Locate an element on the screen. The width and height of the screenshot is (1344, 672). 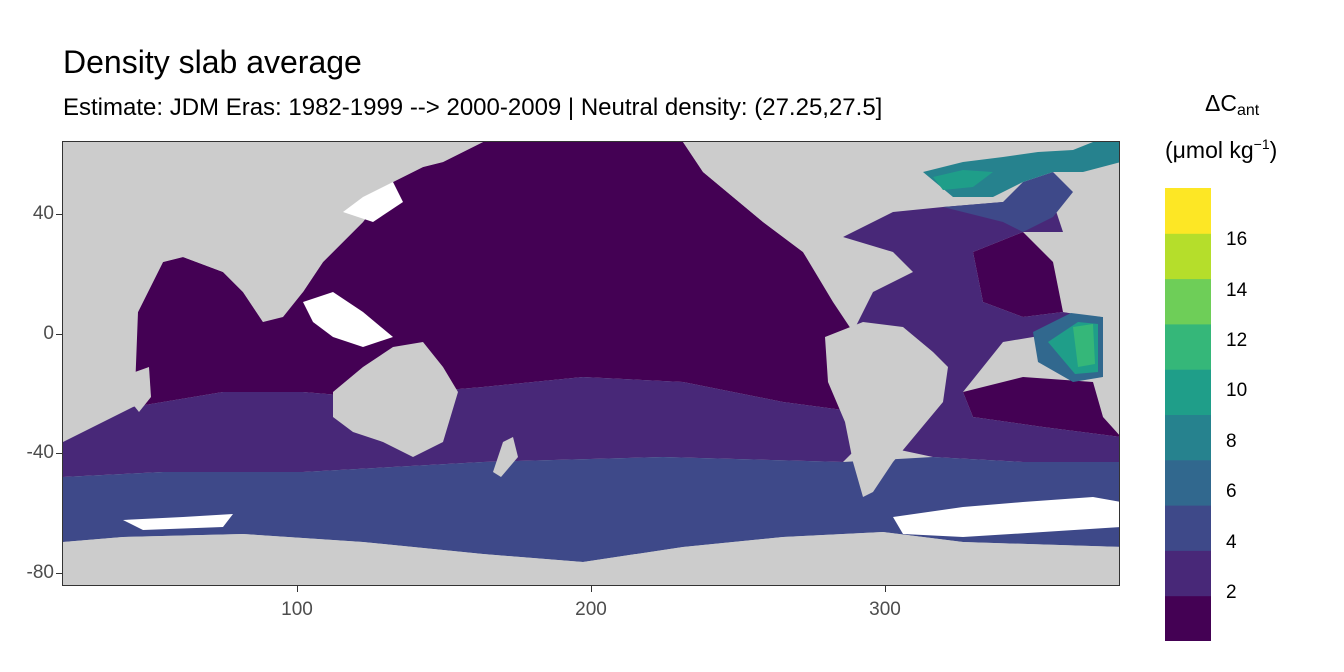
legend-label-8: 8 is located at coordinates (1231, 441).